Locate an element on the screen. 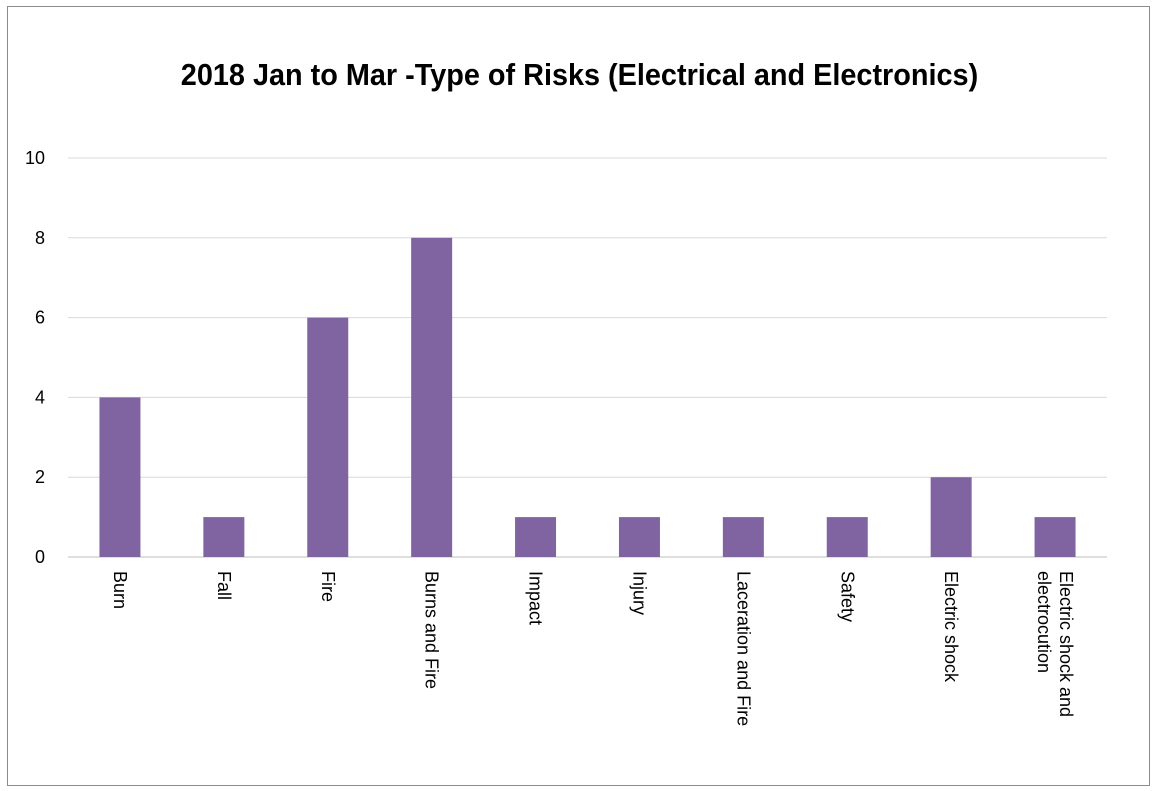  x-tick-label-line: Burn is located at coordinates (120, 590).